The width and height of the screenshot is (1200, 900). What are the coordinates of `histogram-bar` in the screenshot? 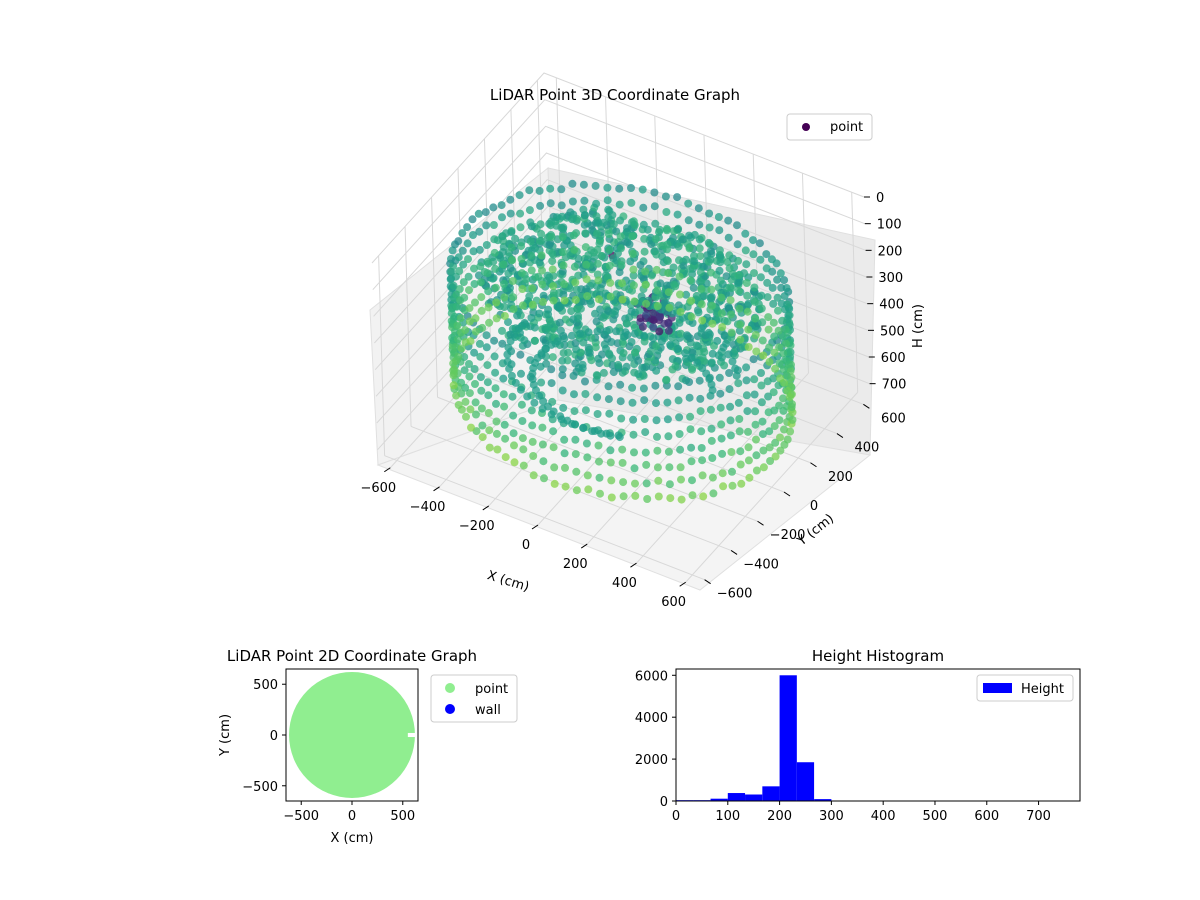 It's located at (788, 738).